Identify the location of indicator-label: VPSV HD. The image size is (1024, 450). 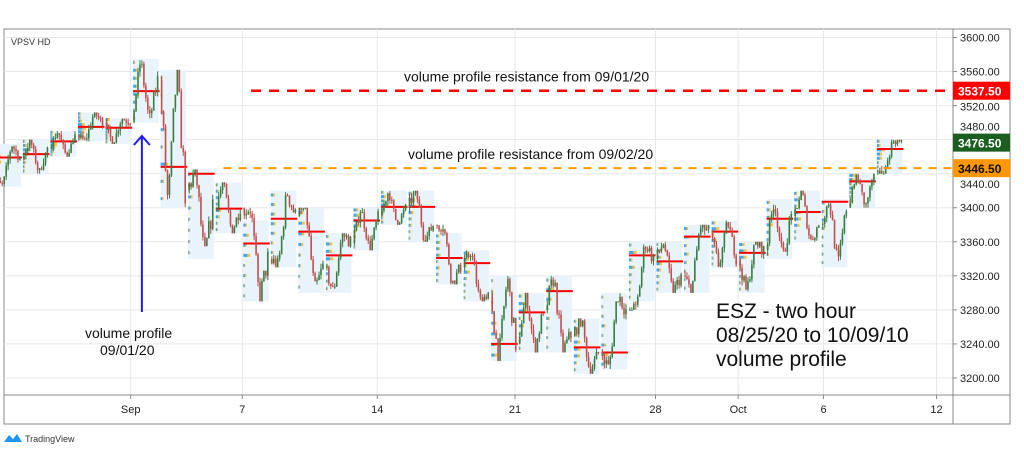
(31, 42).